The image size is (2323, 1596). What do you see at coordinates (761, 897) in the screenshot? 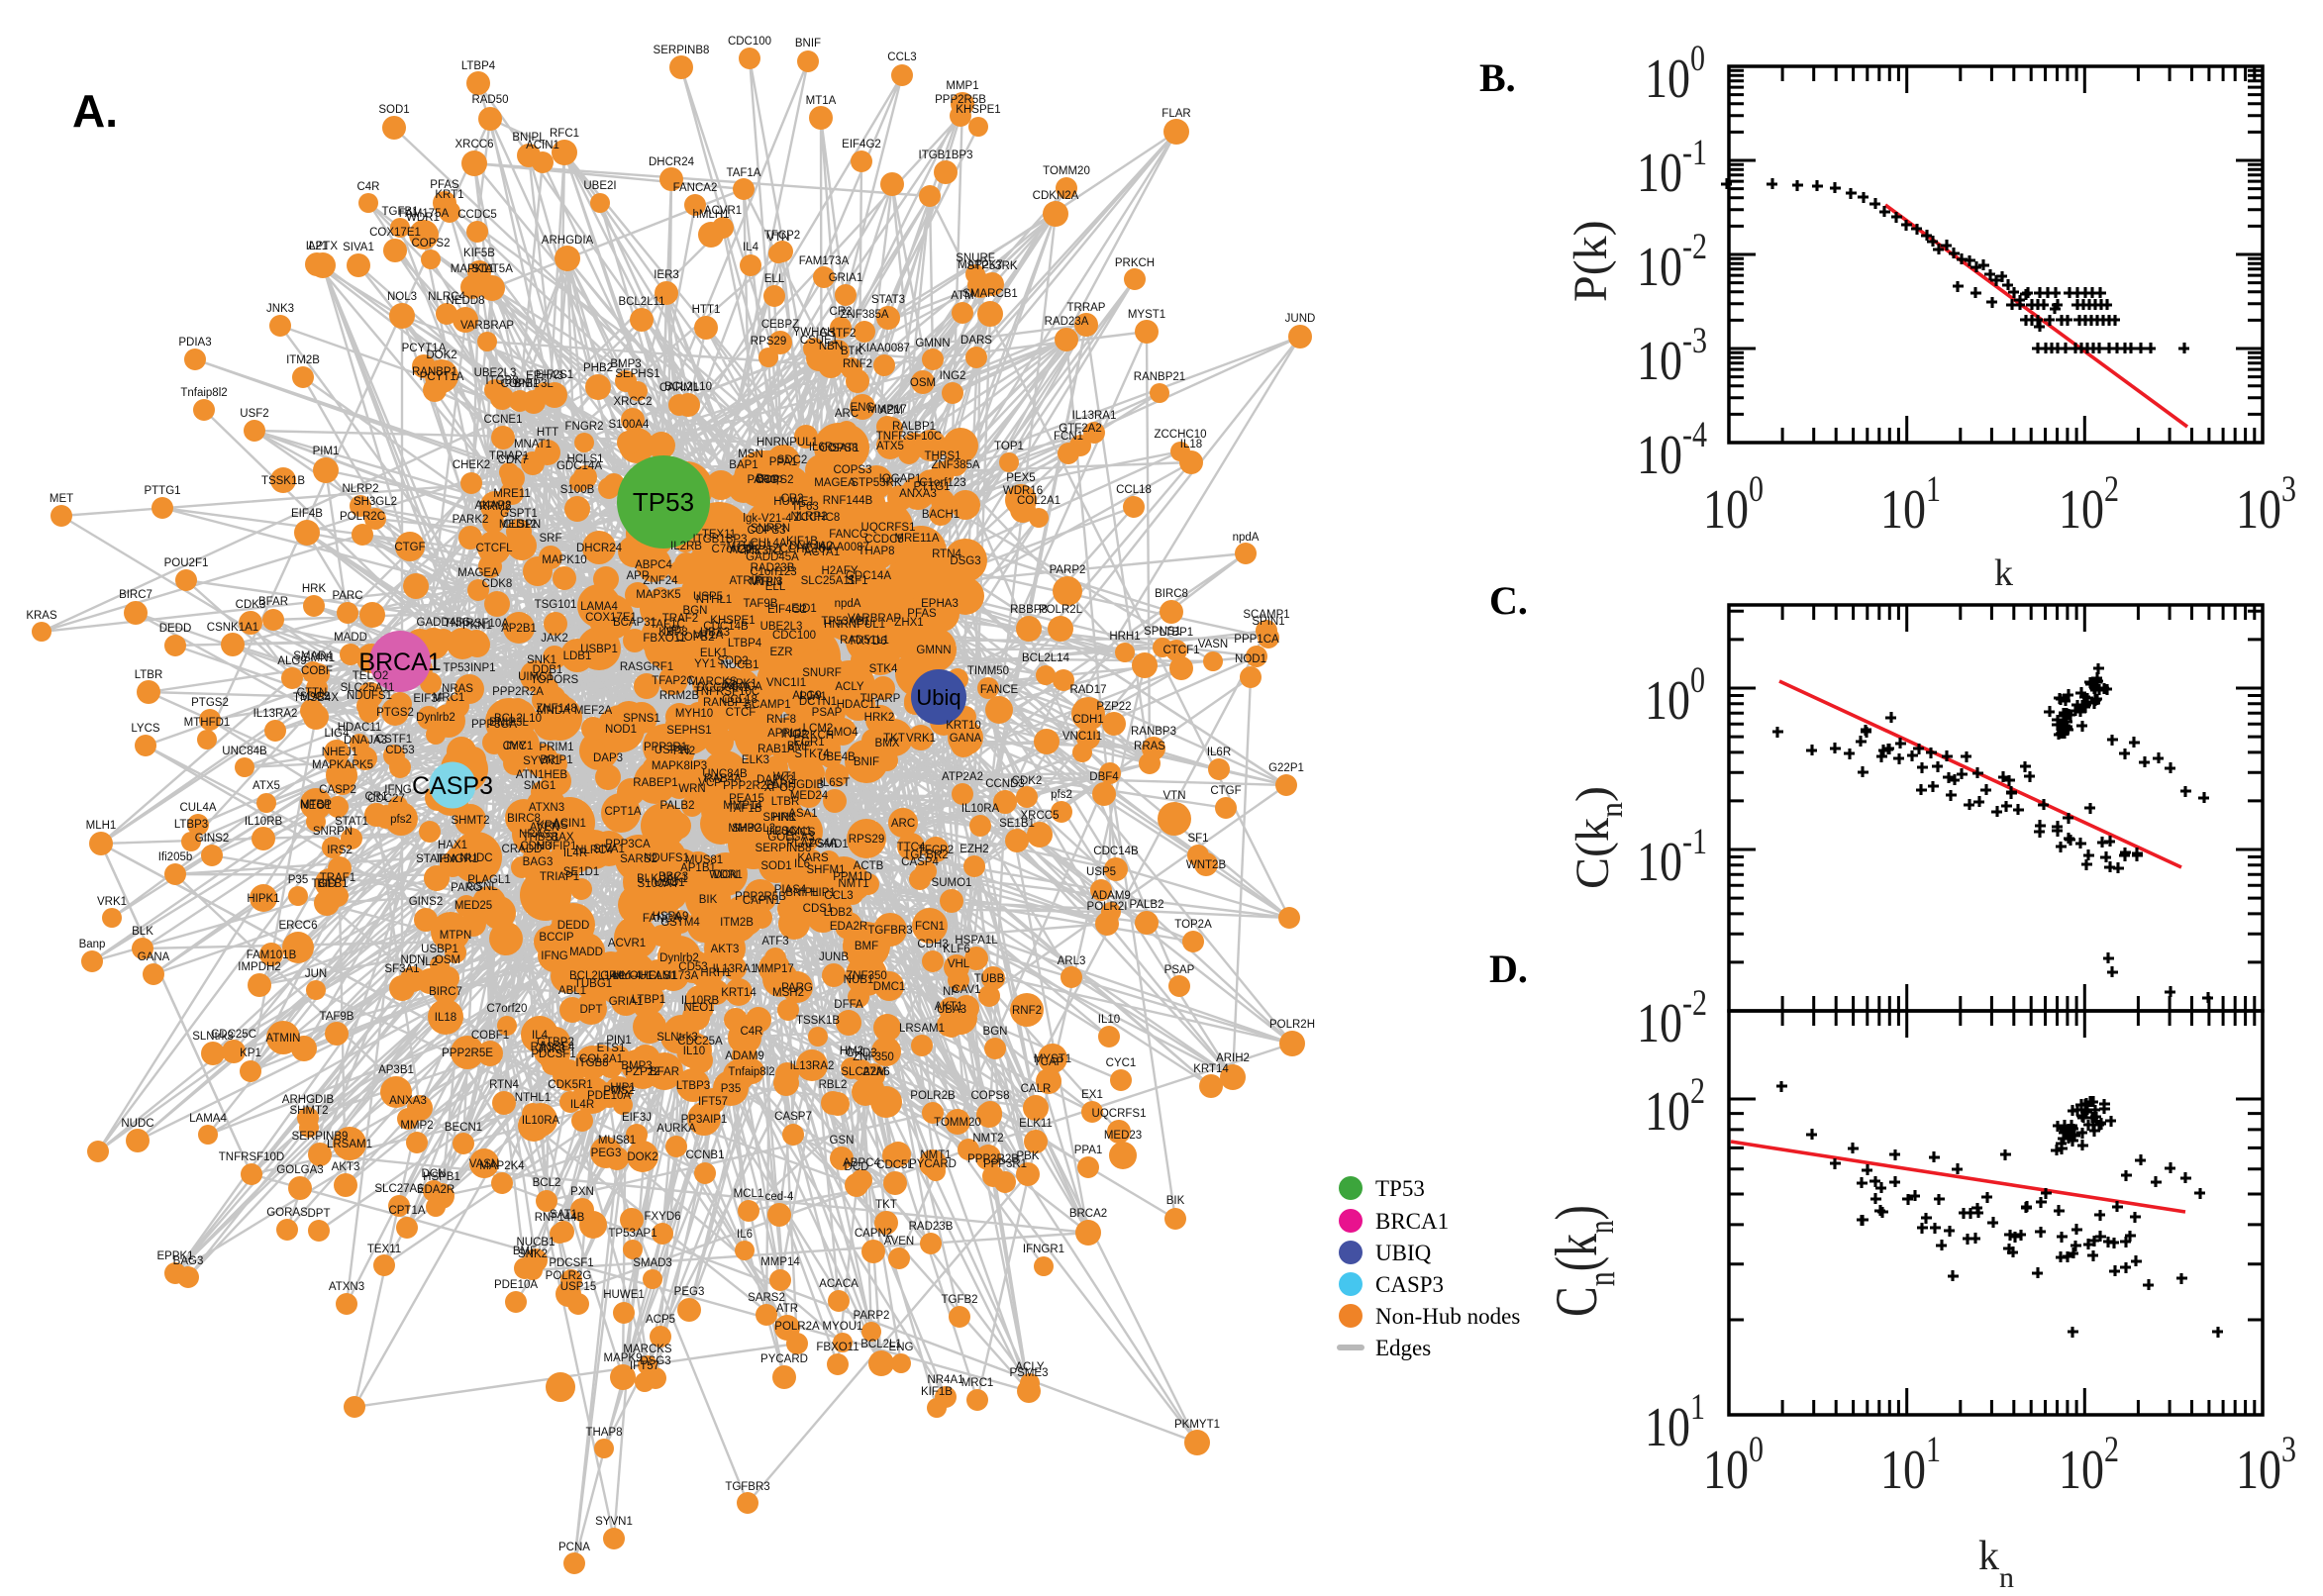
I see `svg-text: PPP2R5B` at bounding box center [761, 897].